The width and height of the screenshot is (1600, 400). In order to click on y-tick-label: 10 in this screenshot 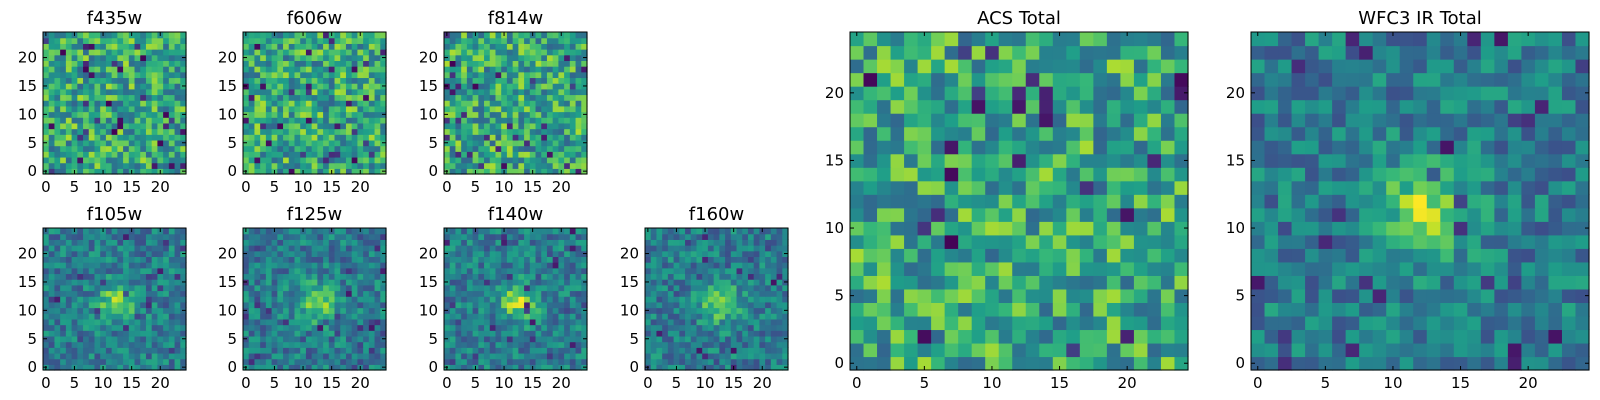, I will do `click(629, 310)`.